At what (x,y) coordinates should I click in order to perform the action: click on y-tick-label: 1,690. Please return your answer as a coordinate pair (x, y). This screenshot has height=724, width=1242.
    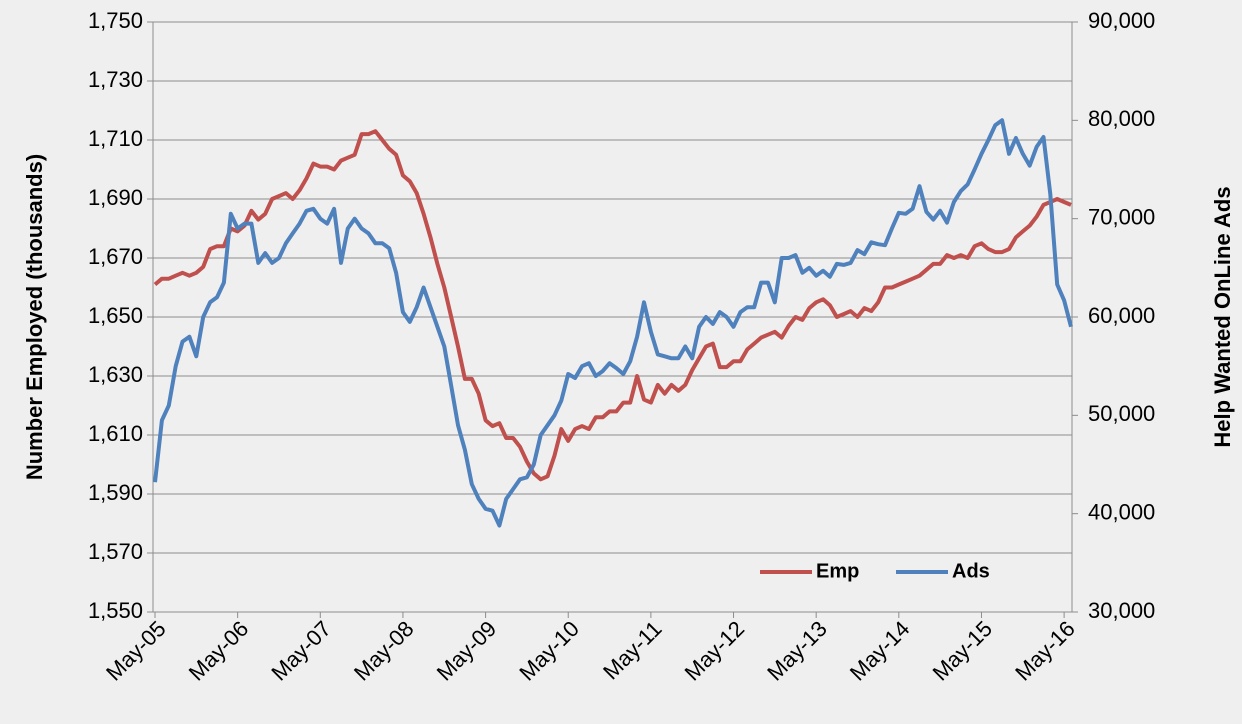
    Looking at the image, I should click on (115, 197).